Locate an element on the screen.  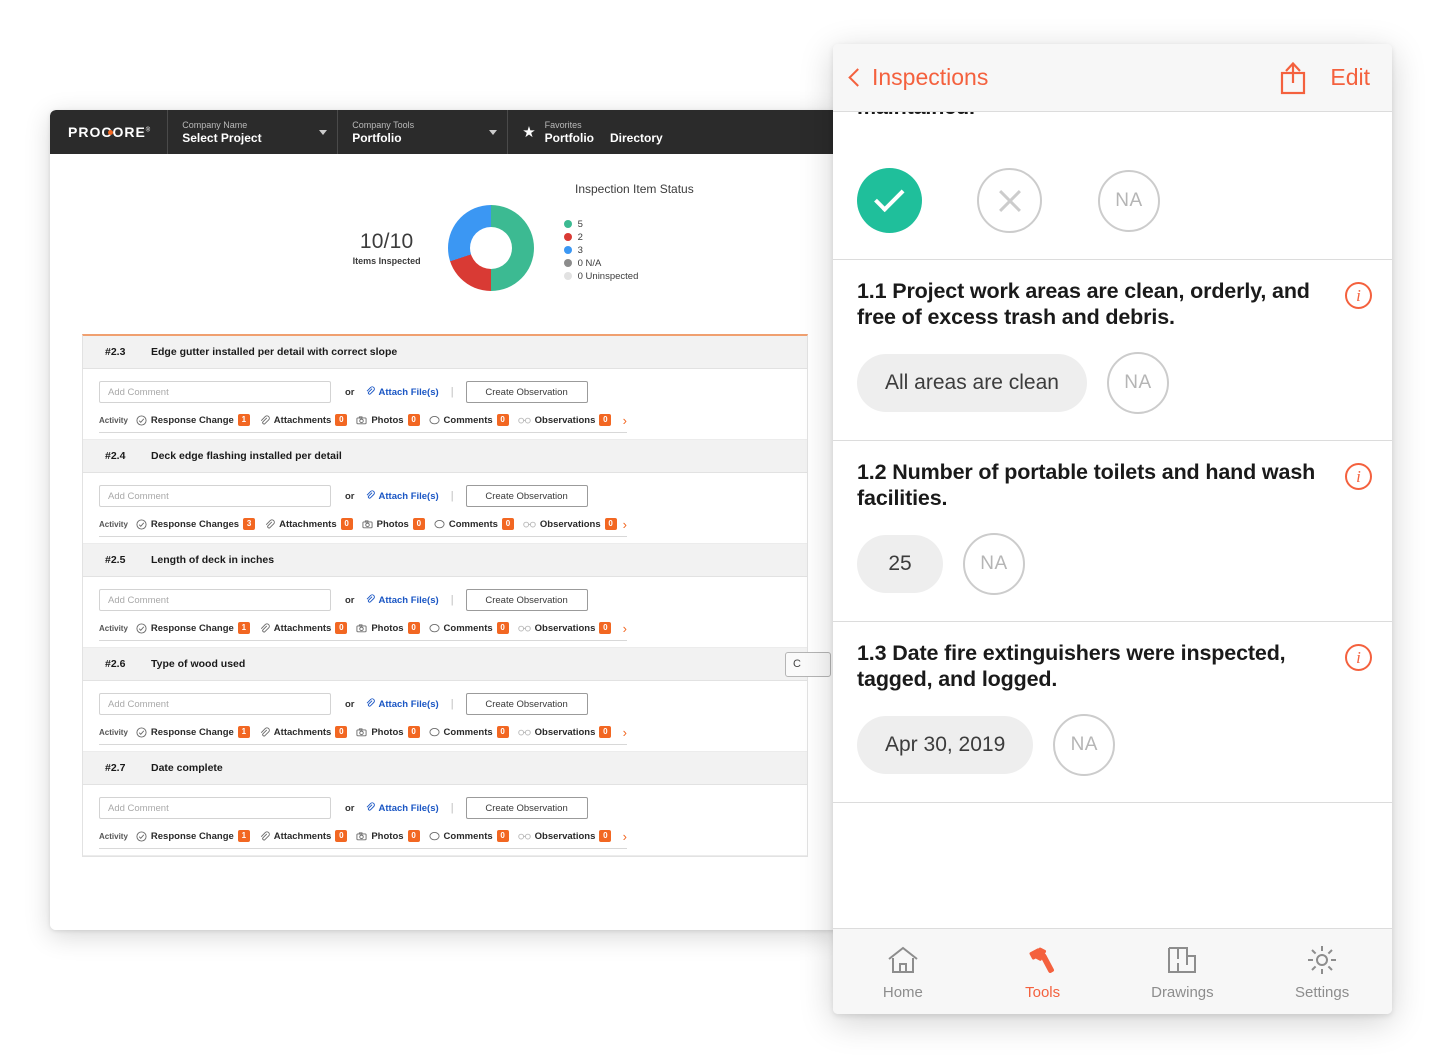
company-tools-selector: Company Tools Portfolio is located at coordinates (422, 132).